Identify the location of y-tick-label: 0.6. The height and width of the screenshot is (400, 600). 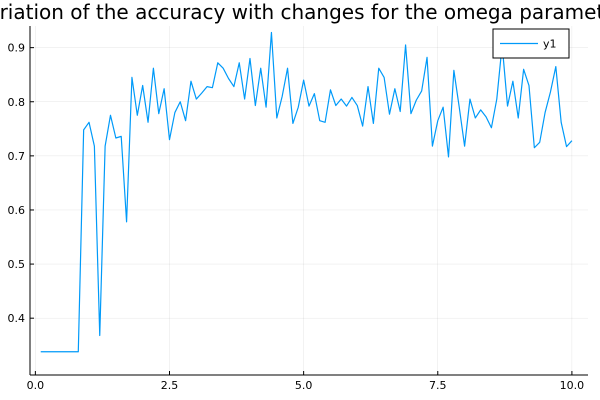
(17, 210).